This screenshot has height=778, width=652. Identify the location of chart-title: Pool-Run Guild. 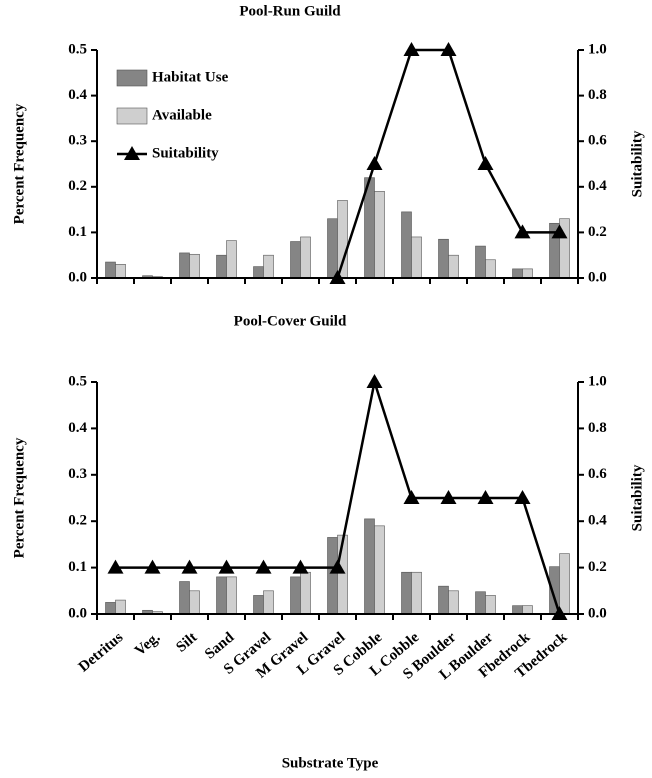
(290, 11).